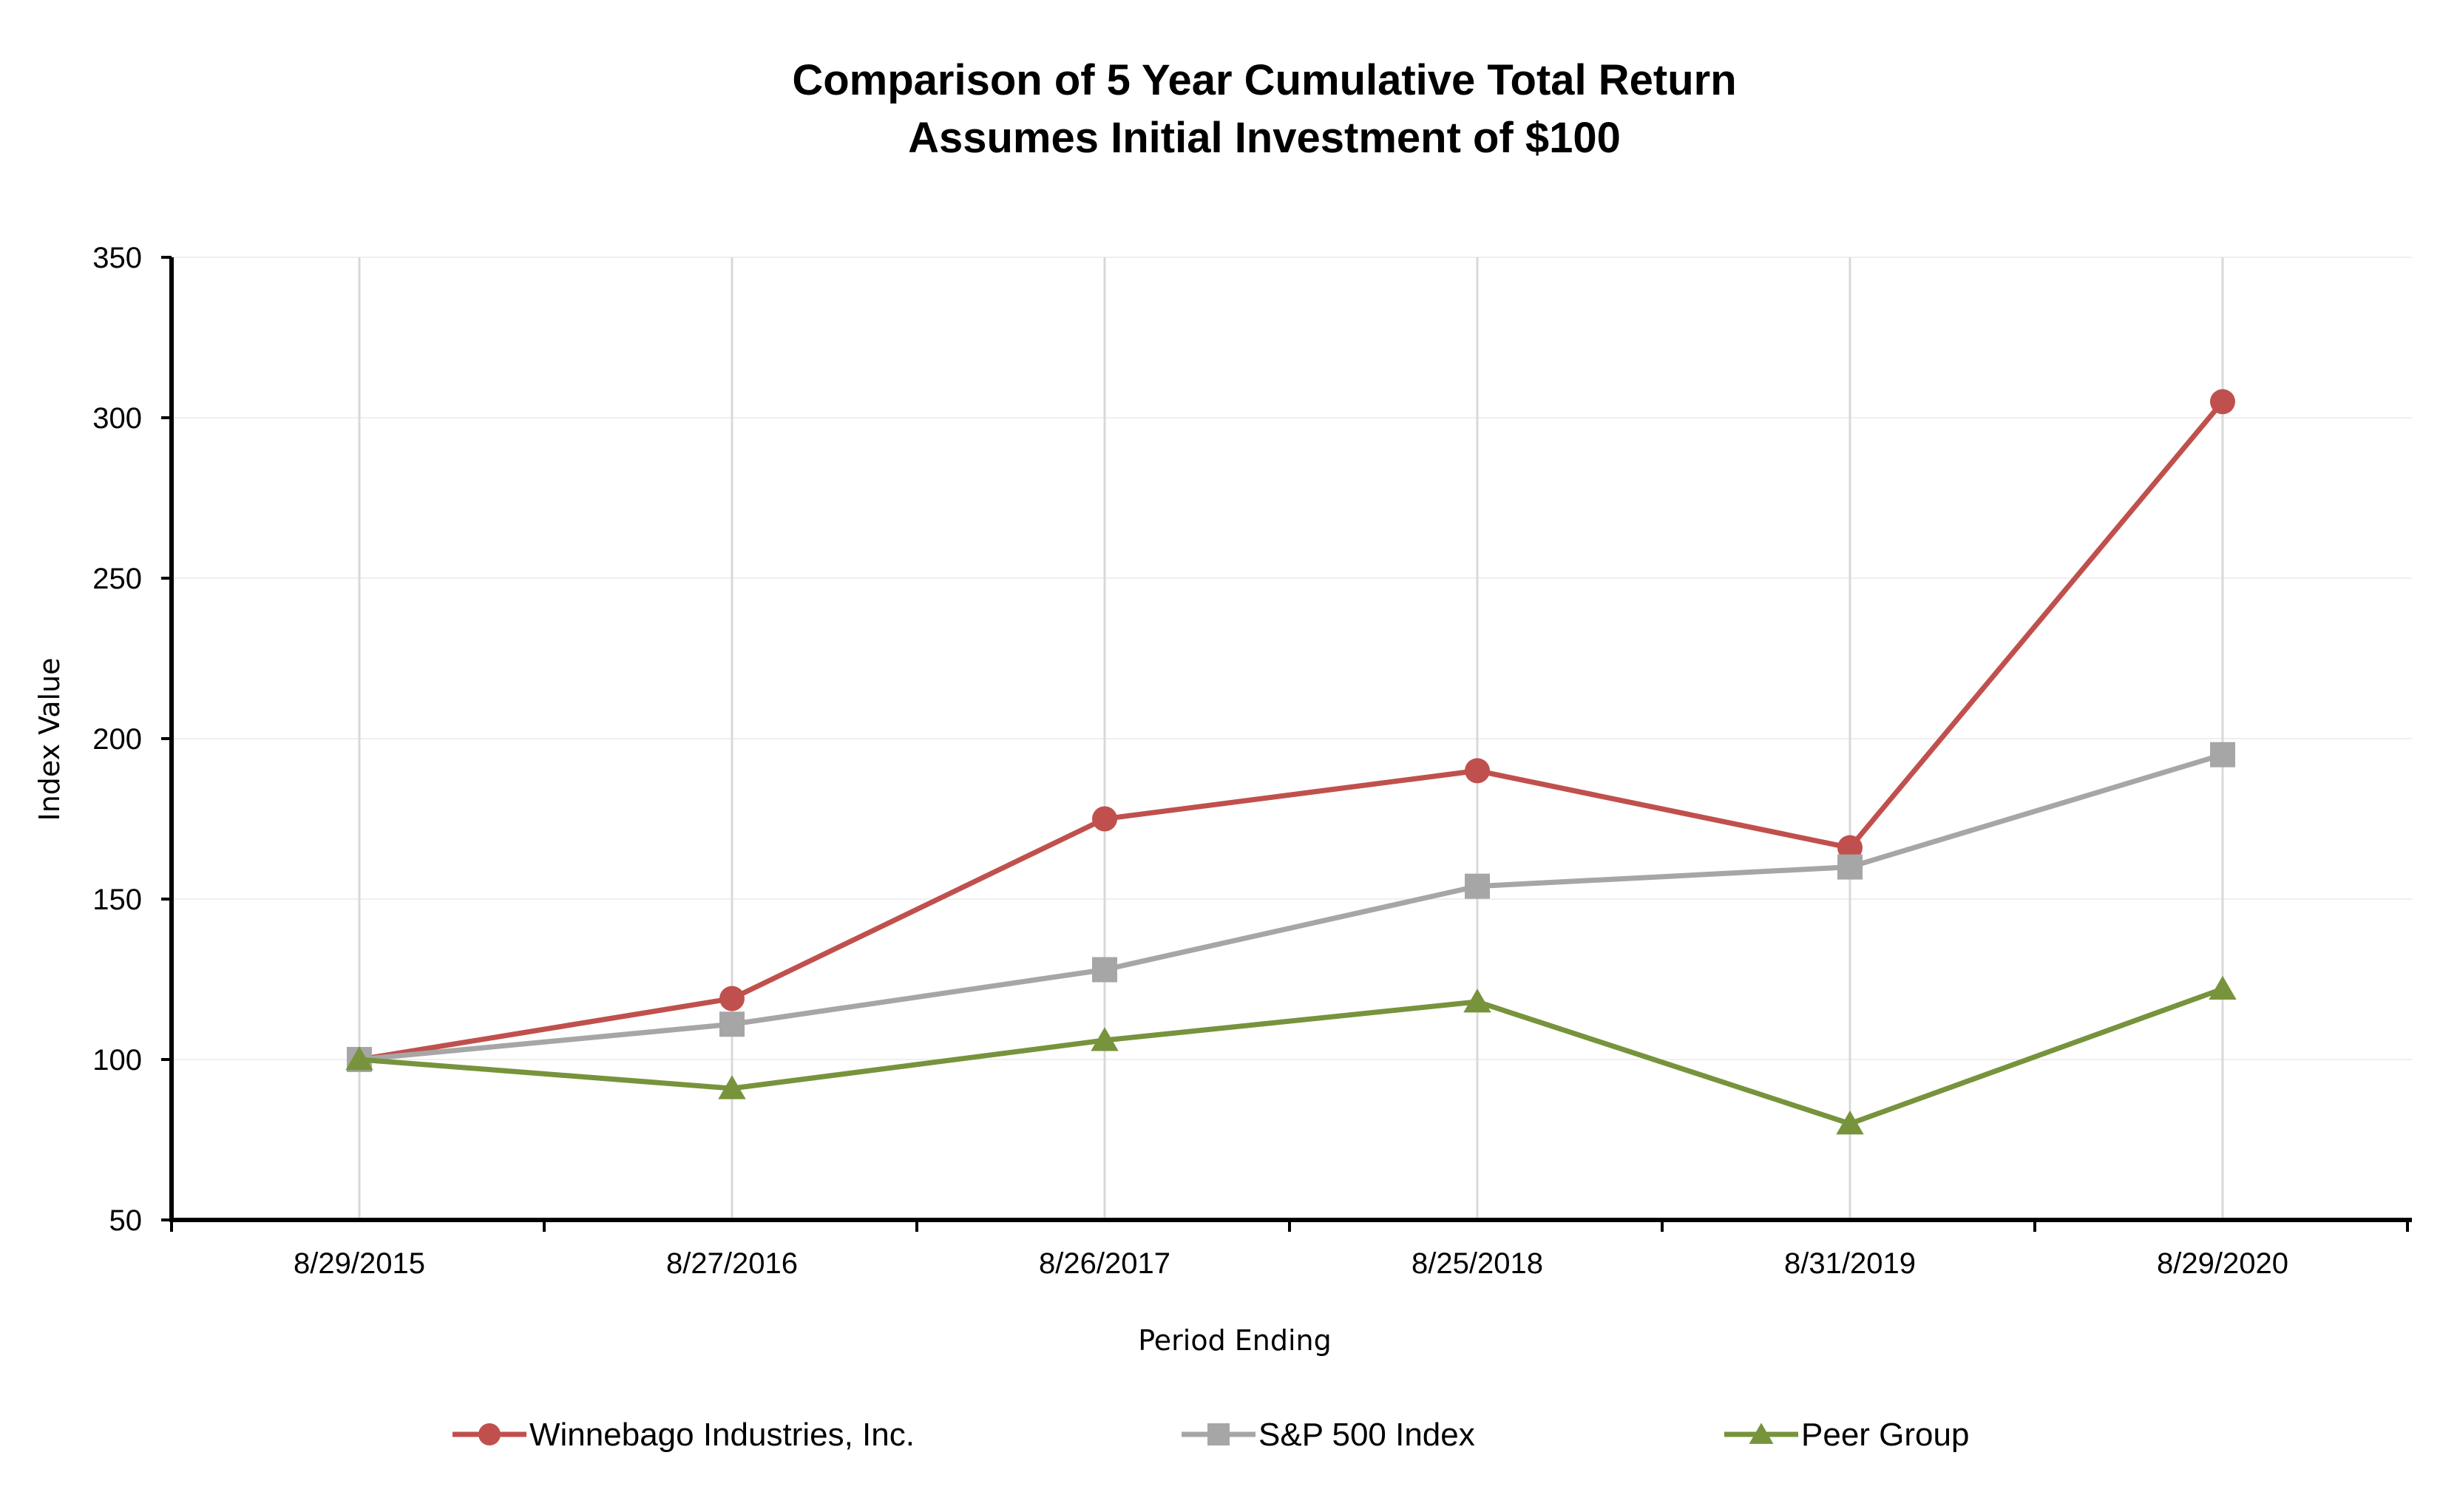 The image size is (2440, 1512). Describe the element at coordinates (2222, 1263) in the screenshot. I see `x-tick-label: 8/29/2020` at that location.